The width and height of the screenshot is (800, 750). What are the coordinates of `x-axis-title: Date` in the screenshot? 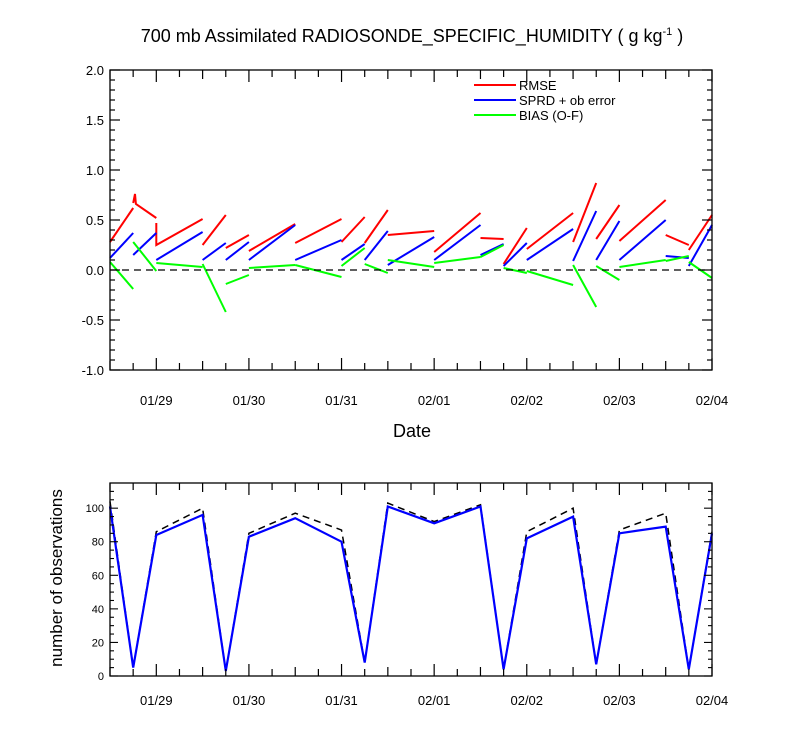 It's located at (412, 431).